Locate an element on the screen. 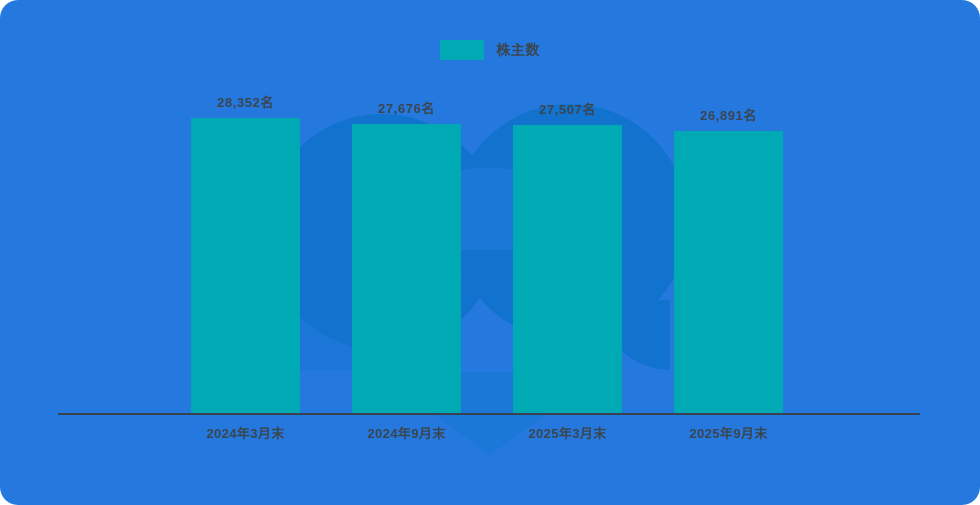 The width and height of the screenshot is (980, 505). x-axis-label-2: 2025年3月末 is located at coordinates (567, 433).